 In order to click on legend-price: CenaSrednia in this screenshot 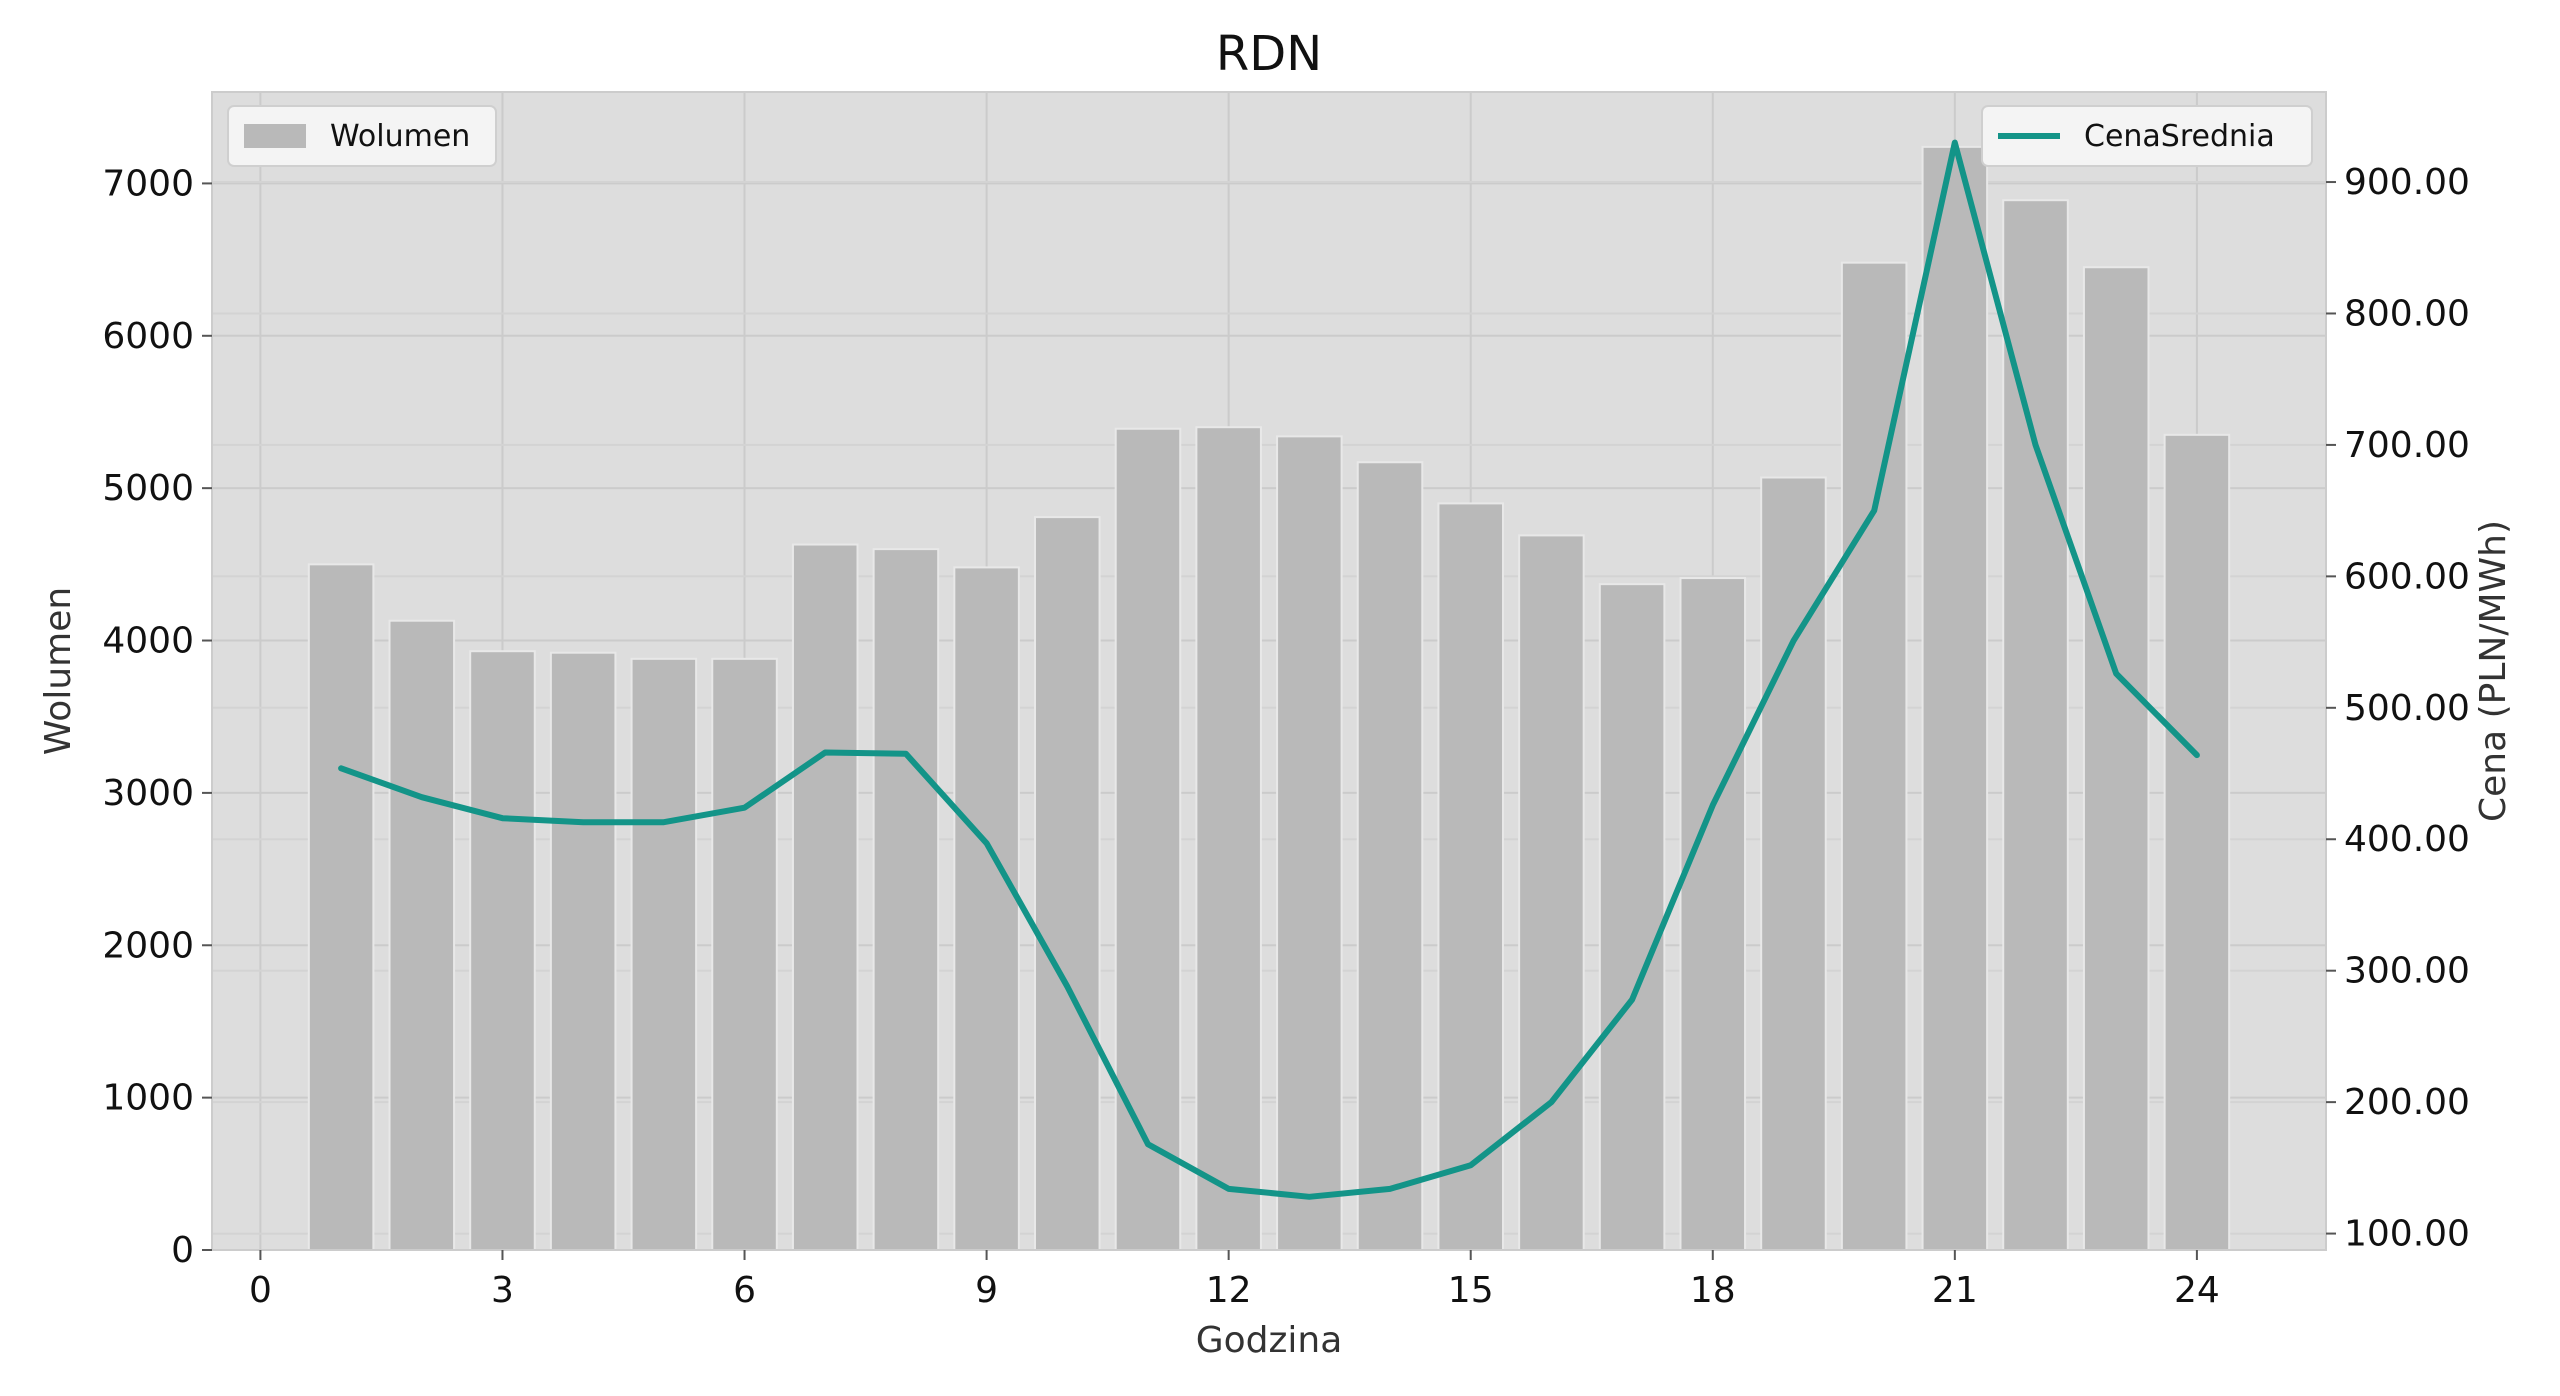, I will do `click(2147, 136)`.